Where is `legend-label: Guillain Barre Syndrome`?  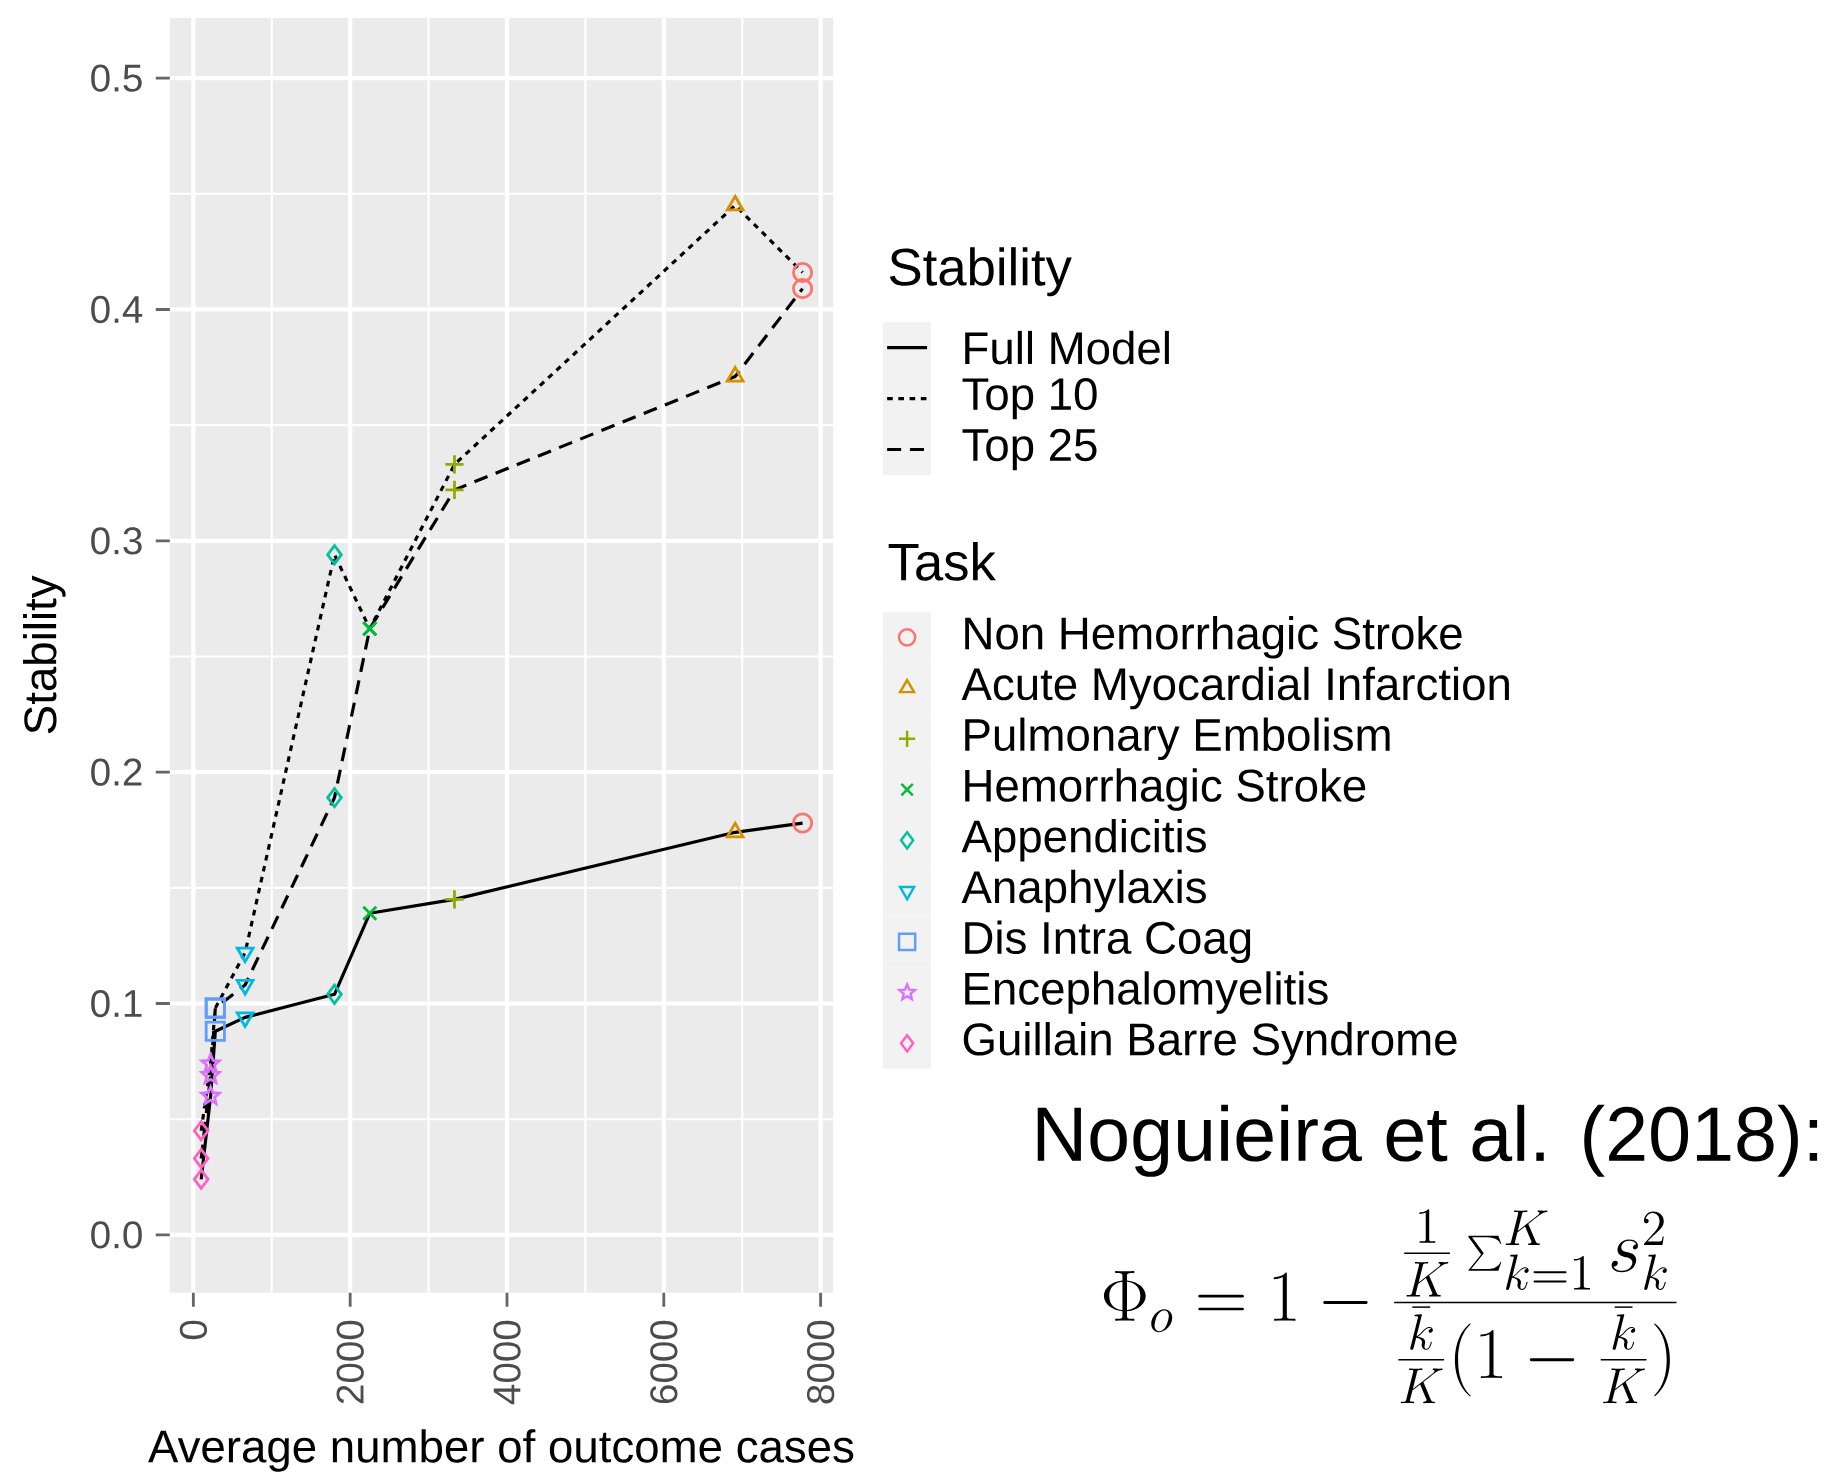
legend-label: Guillain Barre Syndrome is located at coordinates (1210, 1043).